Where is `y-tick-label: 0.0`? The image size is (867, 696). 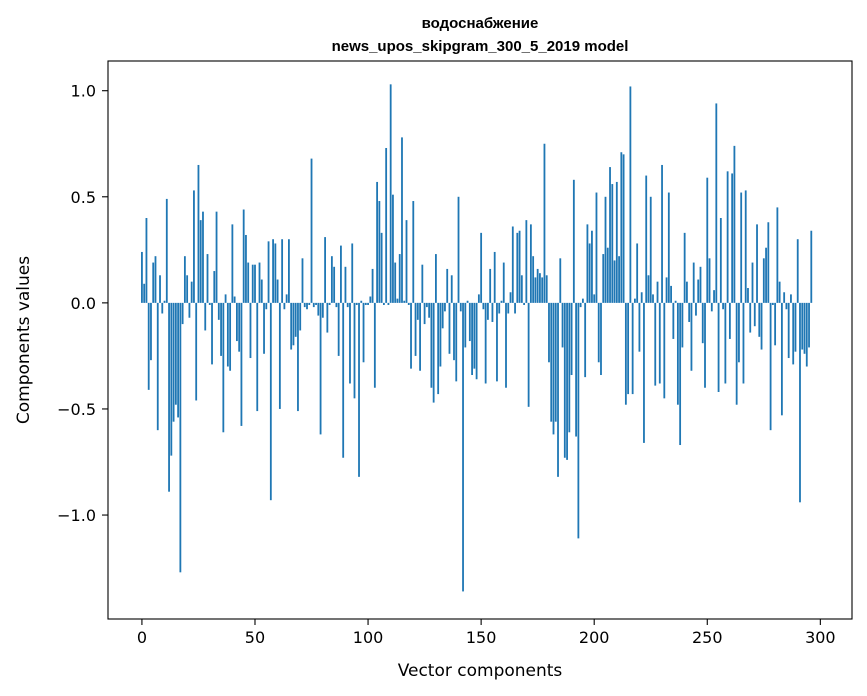
y-tick-label: 0.0 is located at coordinates (83, 303).